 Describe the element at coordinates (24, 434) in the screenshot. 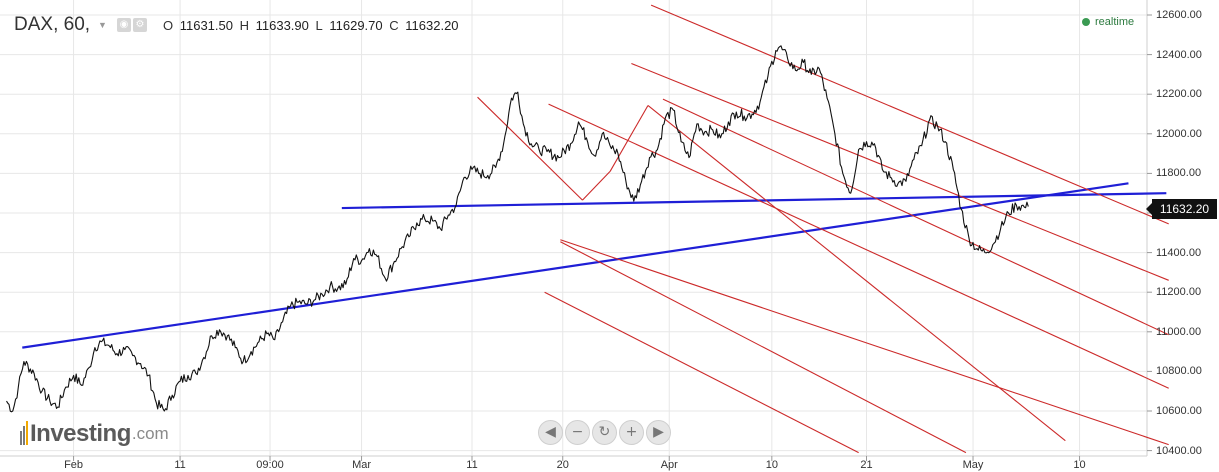

I see `logo-bars-icon` at that location.